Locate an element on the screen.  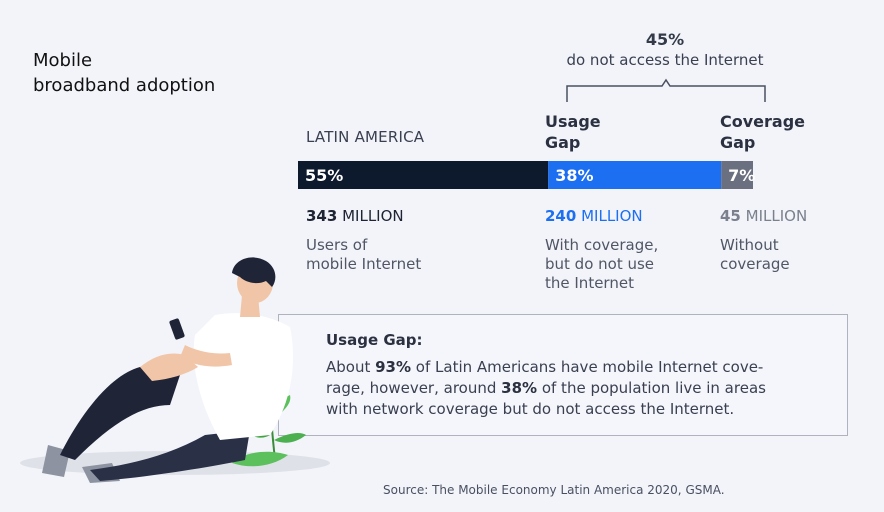
note-title: Usage Gap: is located at coordinates (374, 340).